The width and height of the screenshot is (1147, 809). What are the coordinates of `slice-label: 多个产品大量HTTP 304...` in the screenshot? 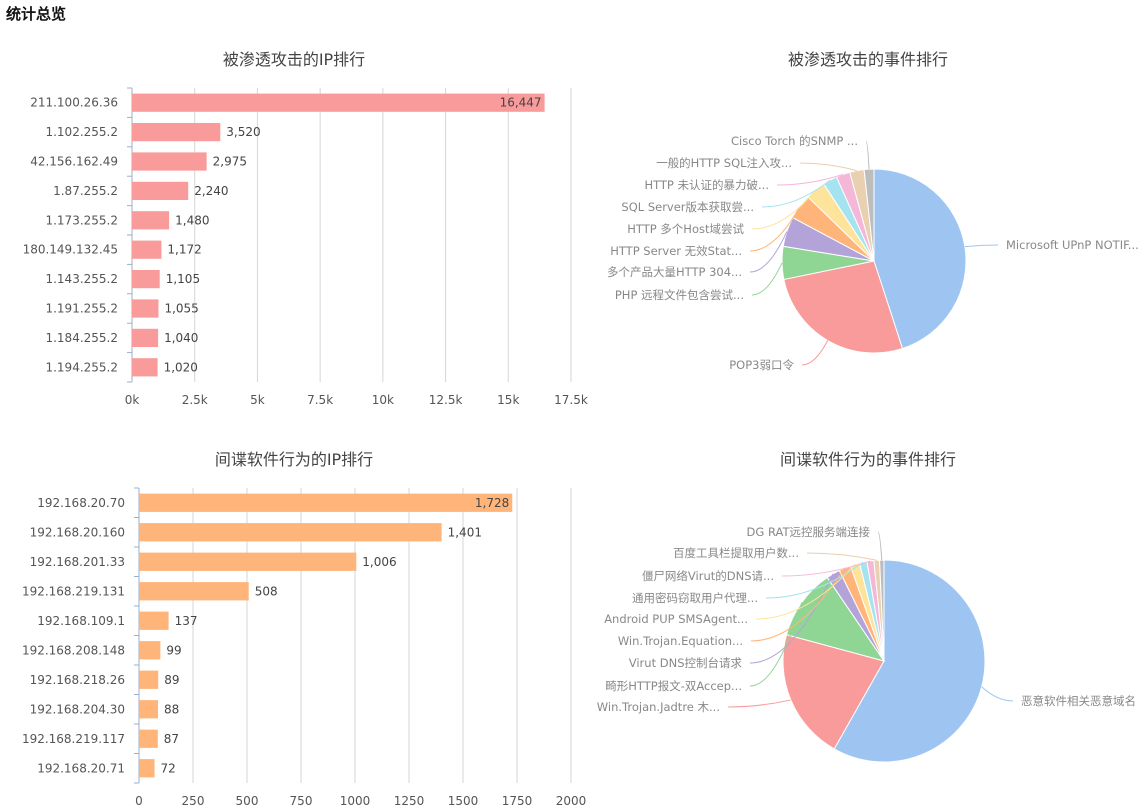 It's located at (674, 272).